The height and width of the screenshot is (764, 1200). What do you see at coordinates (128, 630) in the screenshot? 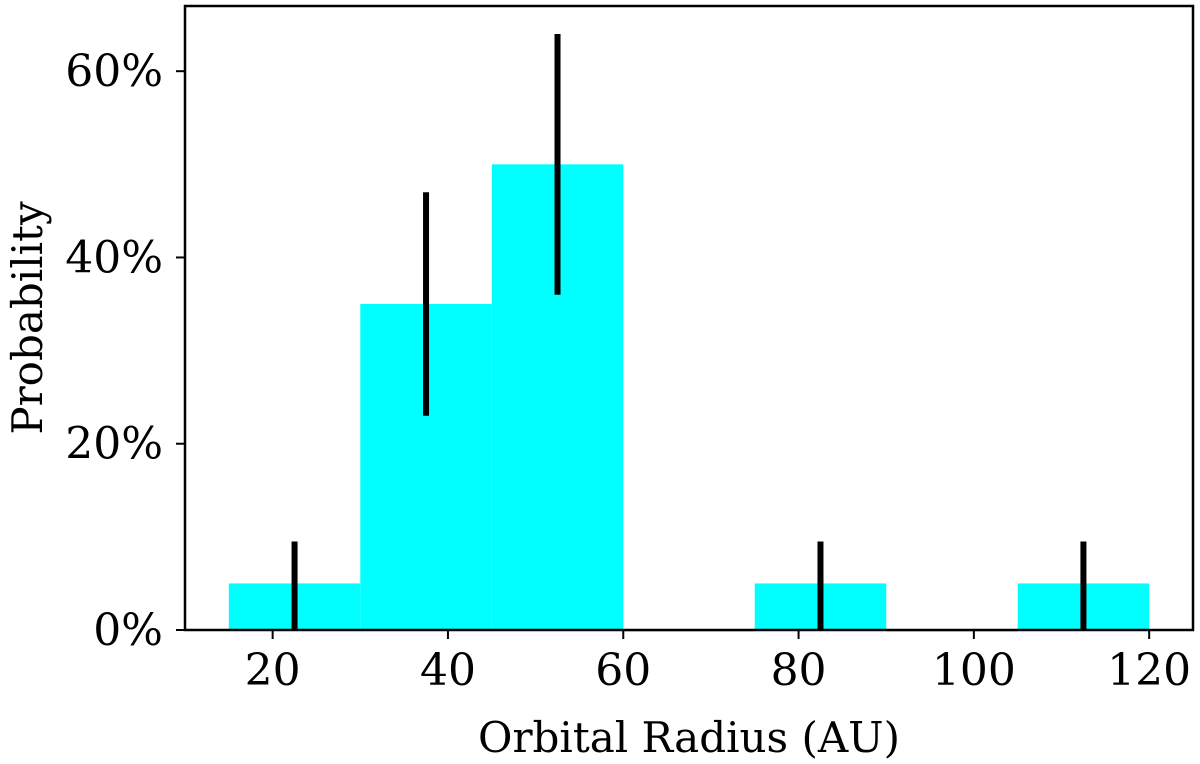
I see `y-tick-label: 0%` at bounding box center [128, 630].